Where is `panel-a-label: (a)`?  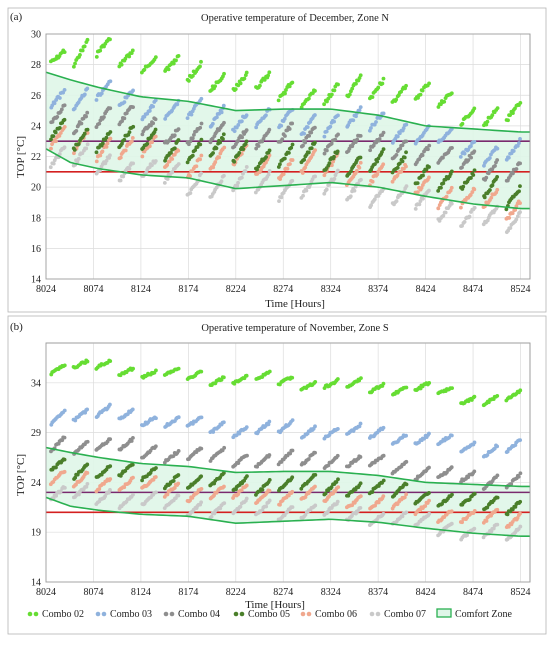
panel-a-label: (a) is located at coordinates (16, 17).